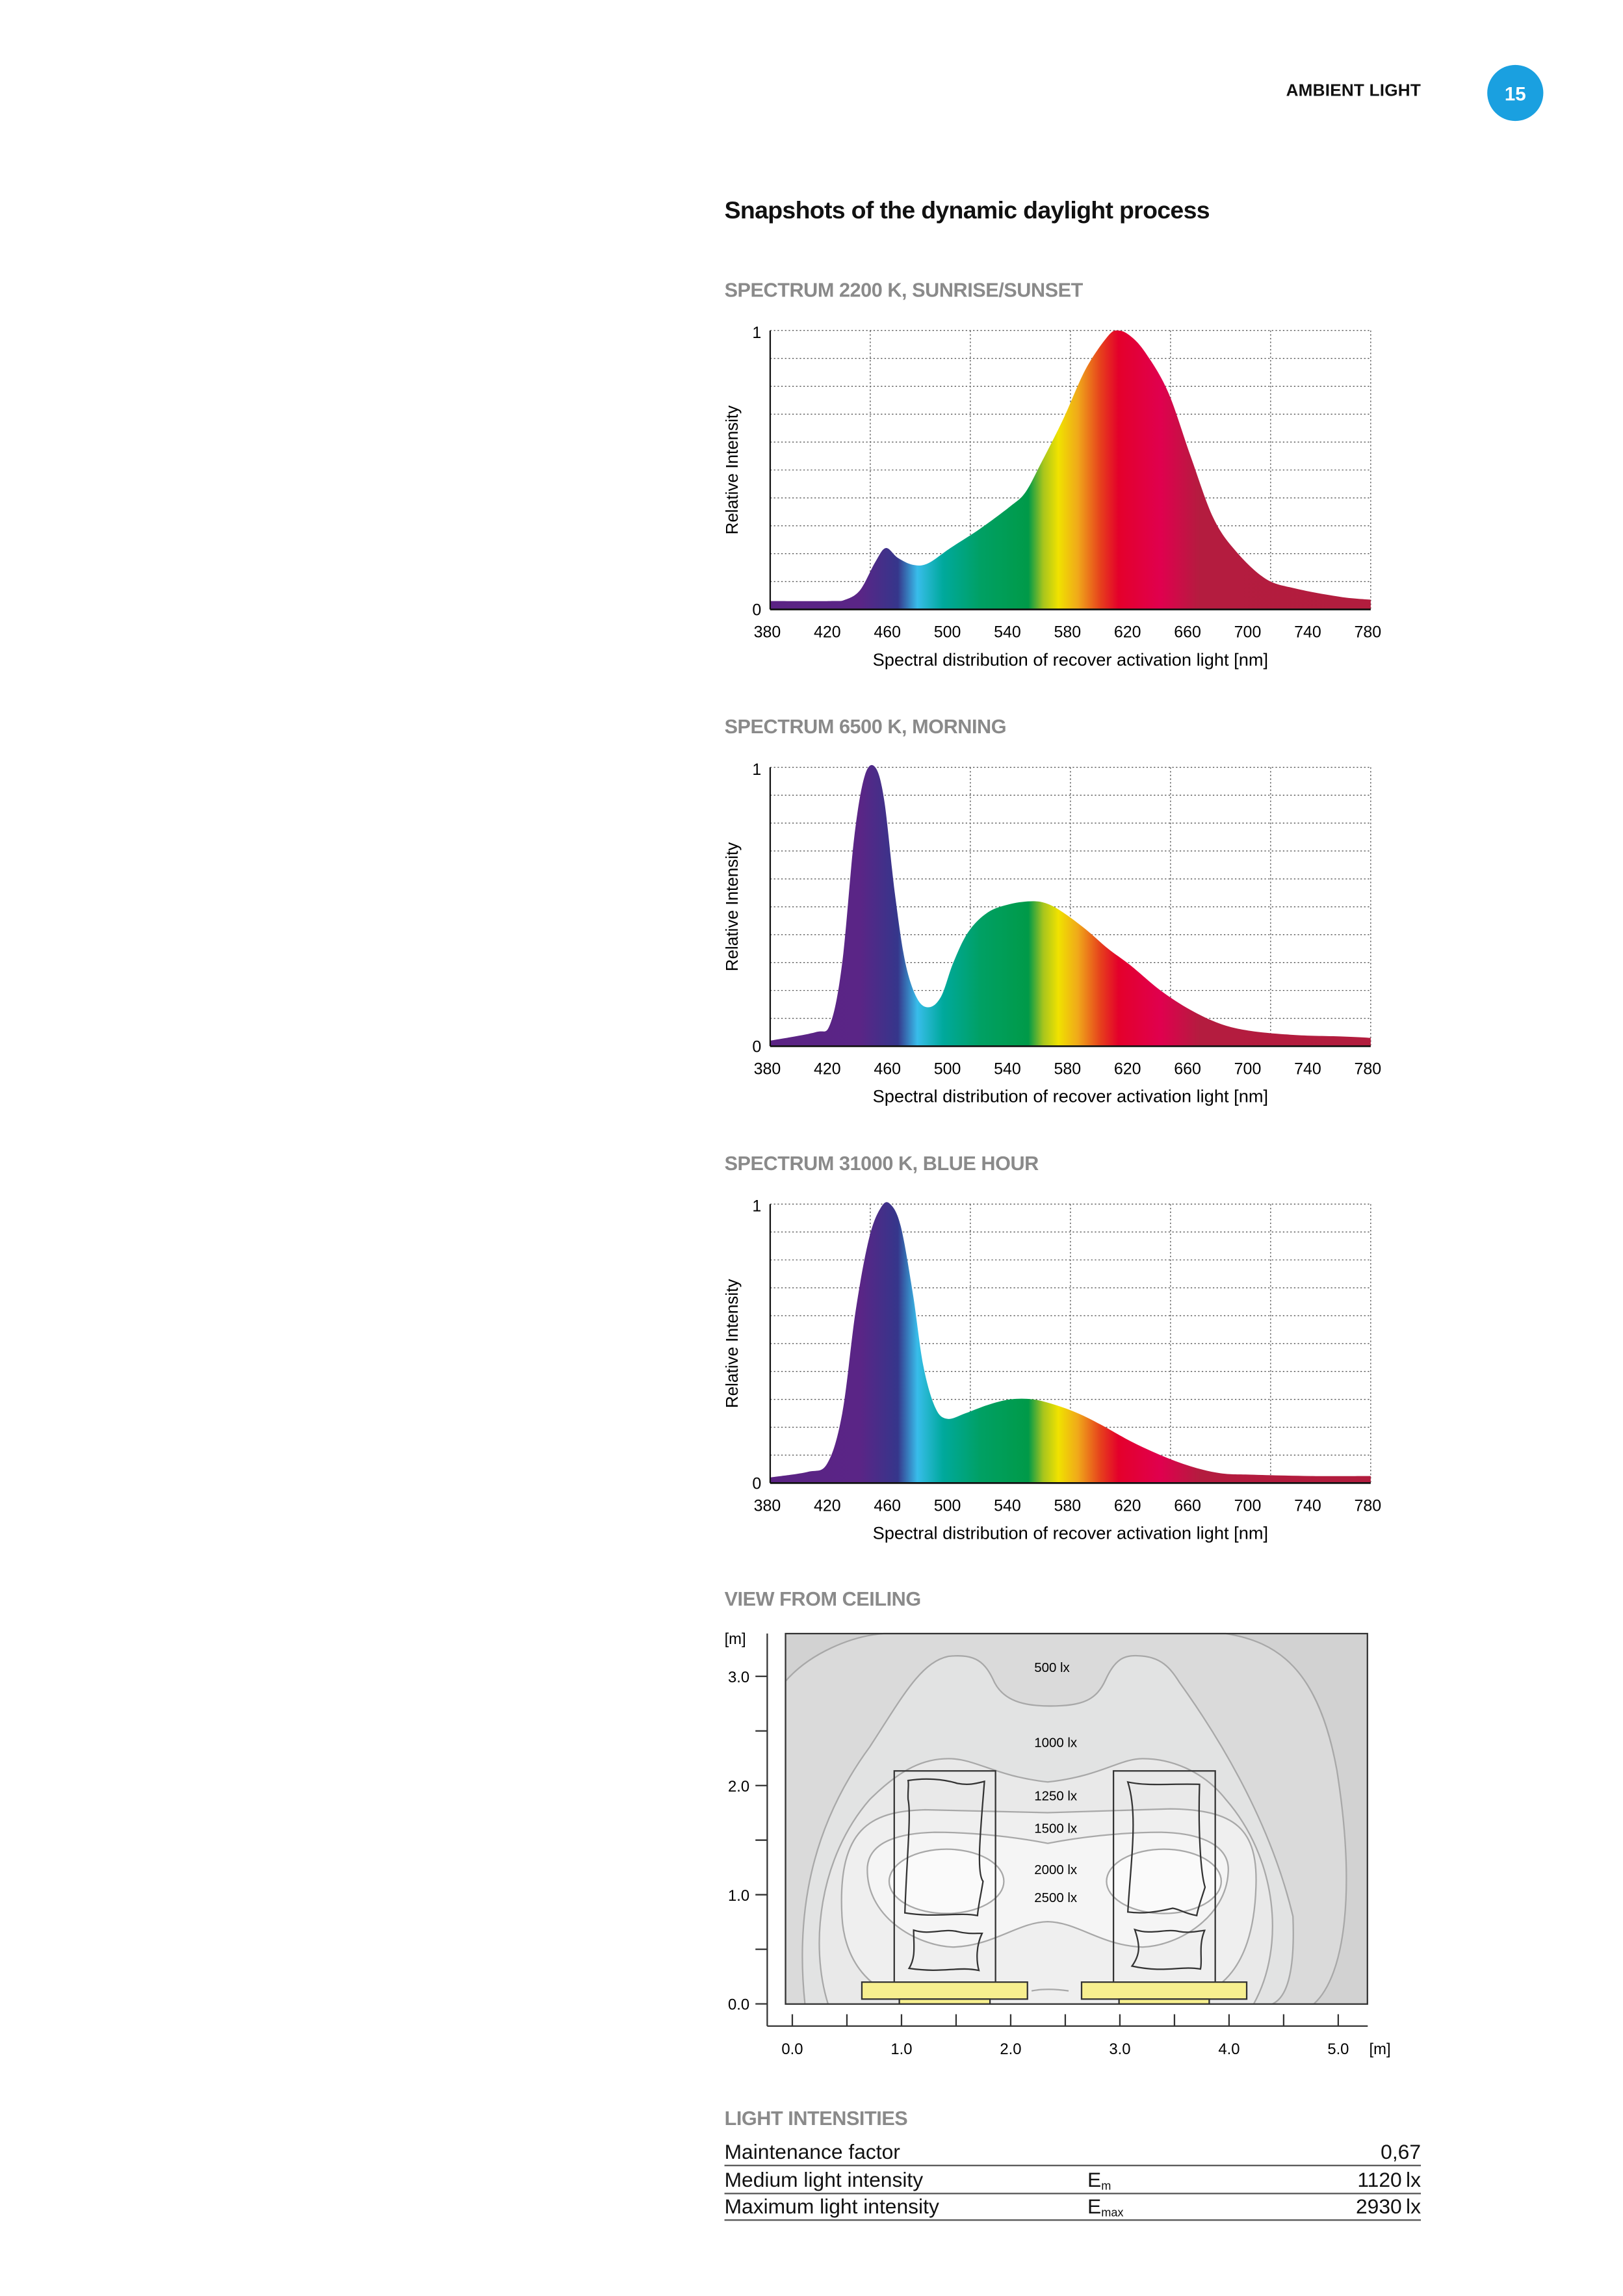 The height and width of the screenshot is (2296, 1623). What do you see at coordinates (1390, 2179) in the screenshot?
I see `row-value: 1120 lx` at bounding box center [1390, 2179].